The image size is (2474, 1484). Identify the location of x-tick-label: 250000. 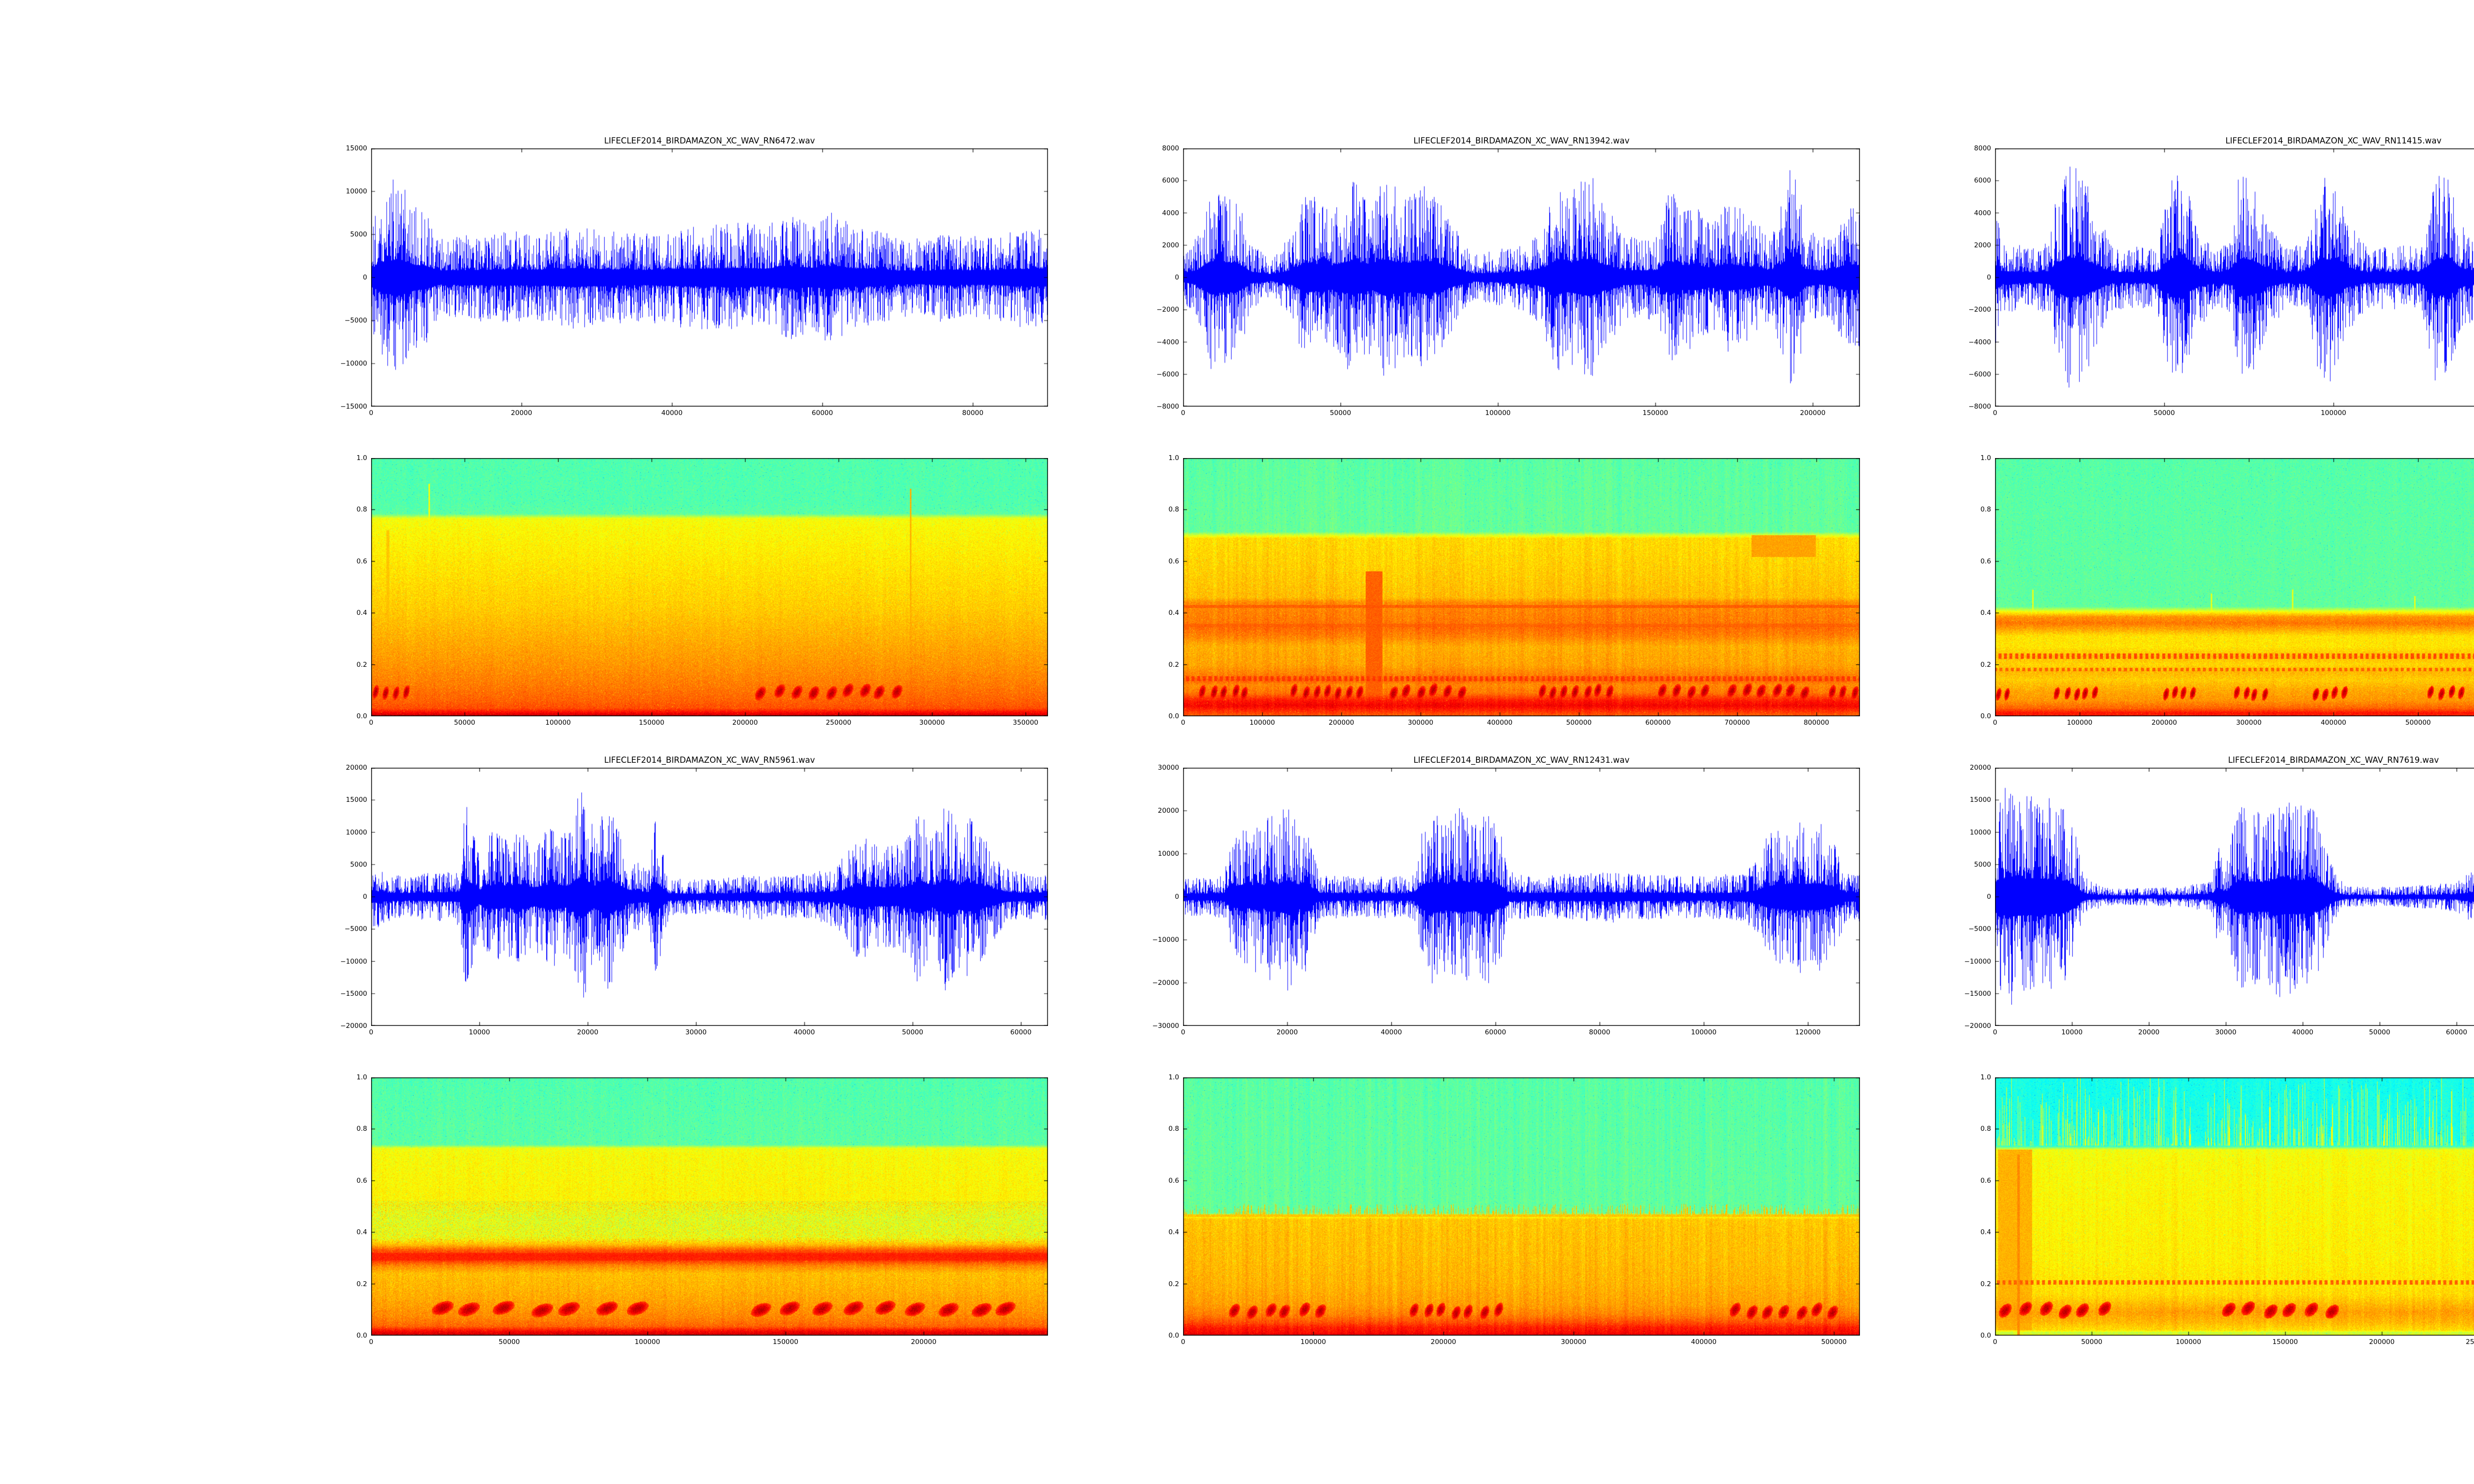
(838, 723).